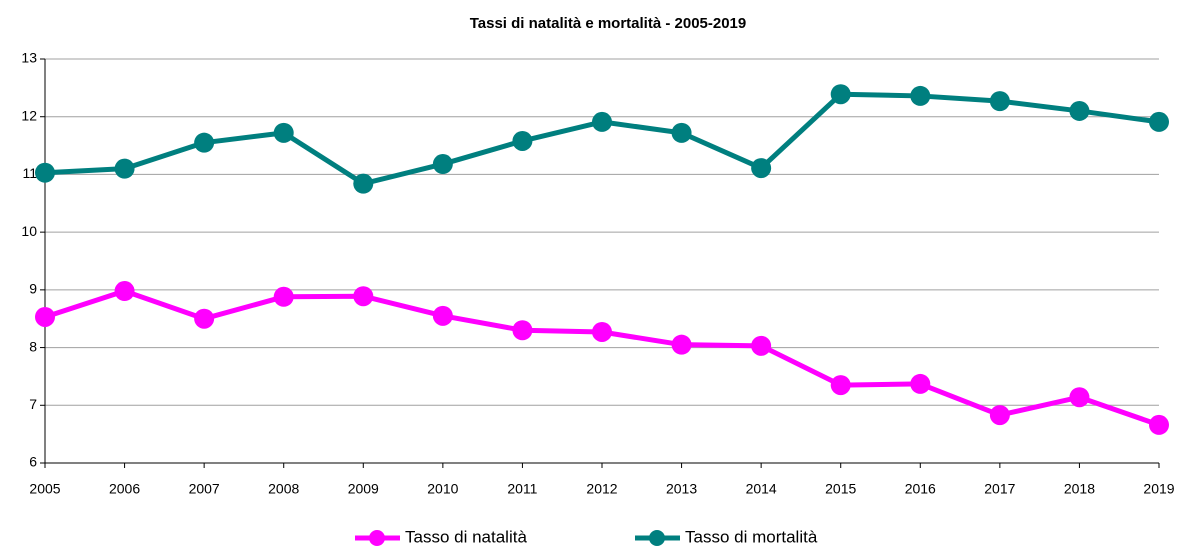  What do you see at coordinates (363, 489) in the screenshot?
I see `x-tick-label: 2009` at bounding box center [363, 489].